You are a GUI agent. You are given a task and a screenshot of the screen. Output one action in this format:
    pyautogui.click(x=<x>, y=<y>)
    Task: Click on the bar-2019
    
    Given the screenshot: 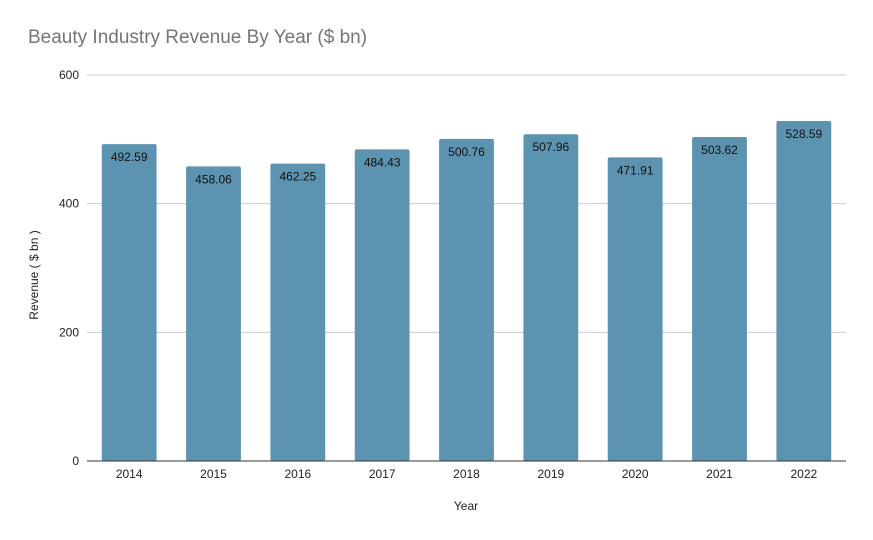 What is the action you would take?
    pyautogui.click(x=551, y=297)
    